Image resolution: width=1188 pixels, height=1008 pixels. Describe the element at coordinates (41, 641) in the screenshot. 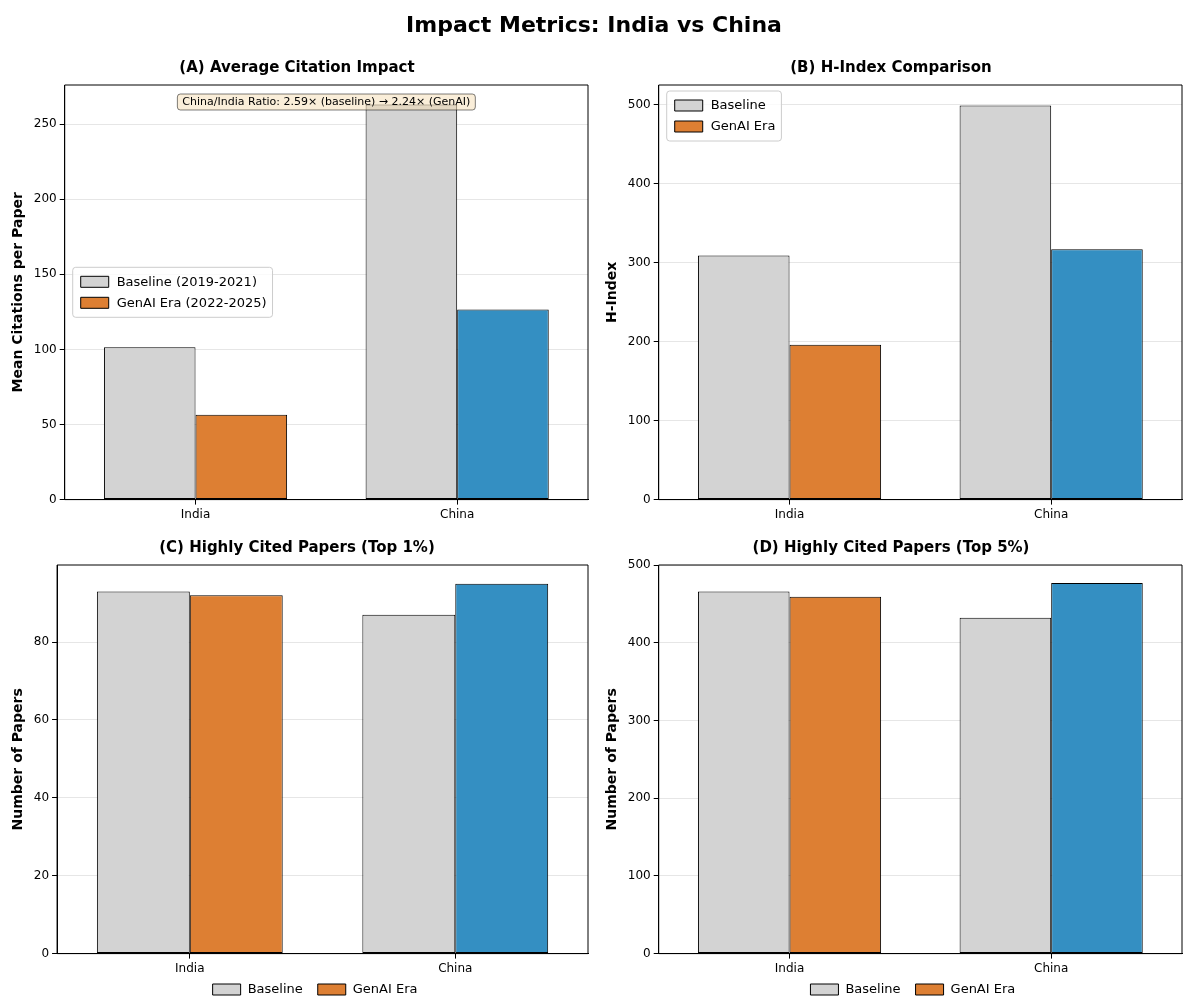

I see `y-tick-label: 80` at that location.